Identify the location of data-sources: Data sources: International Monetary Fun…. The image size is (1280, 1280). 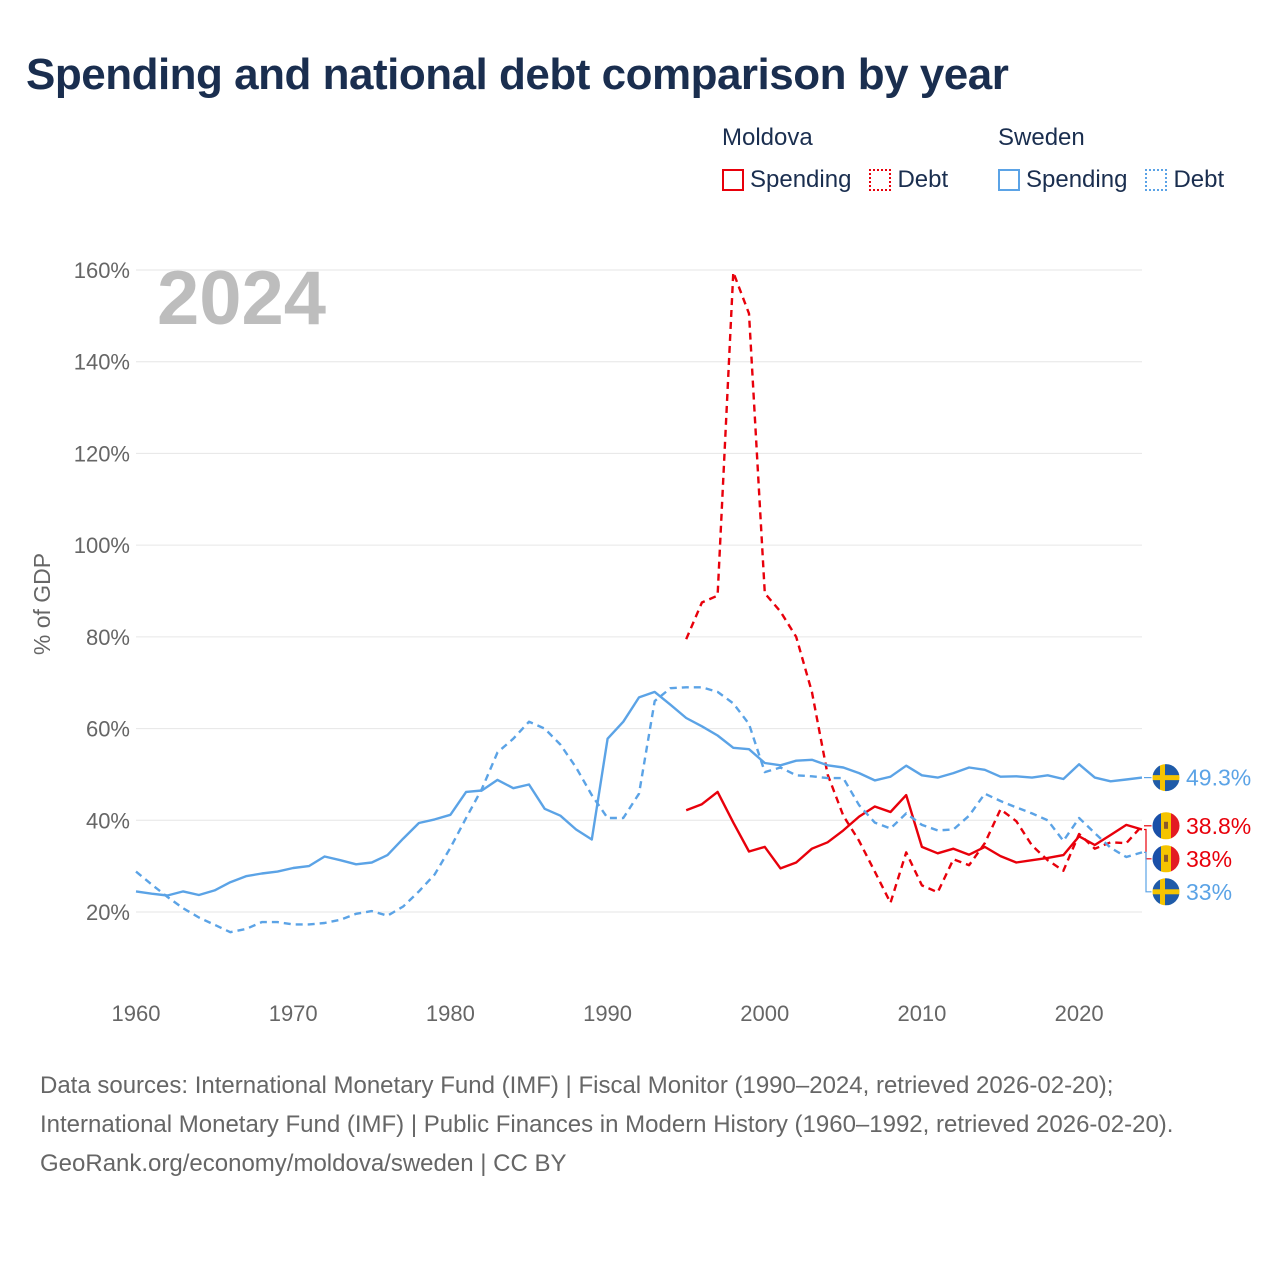
(607, 1105).